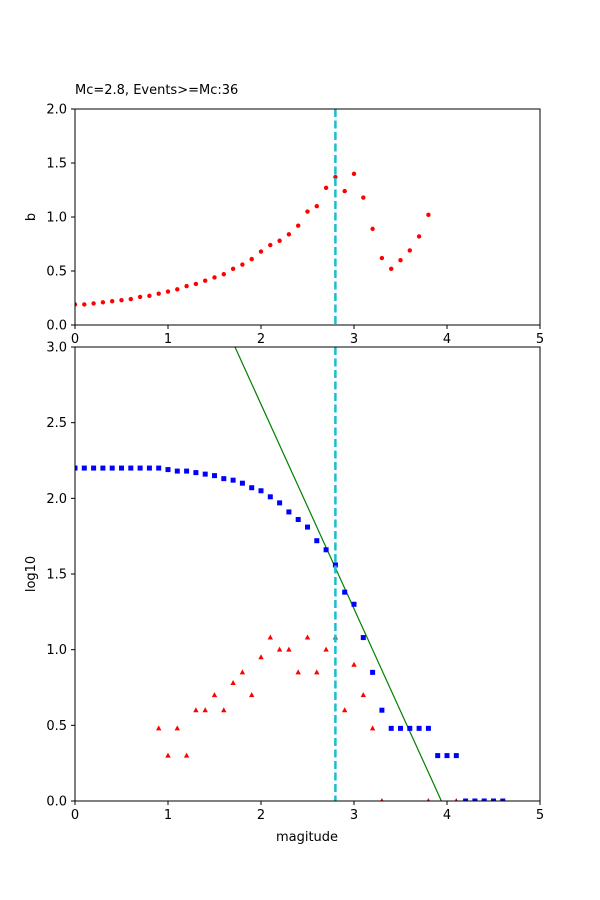  What do you see at coordinates (56, 272) in the screenshot?
I see `top-y-tick-label: 0.5` at bounding box center [56, 272].